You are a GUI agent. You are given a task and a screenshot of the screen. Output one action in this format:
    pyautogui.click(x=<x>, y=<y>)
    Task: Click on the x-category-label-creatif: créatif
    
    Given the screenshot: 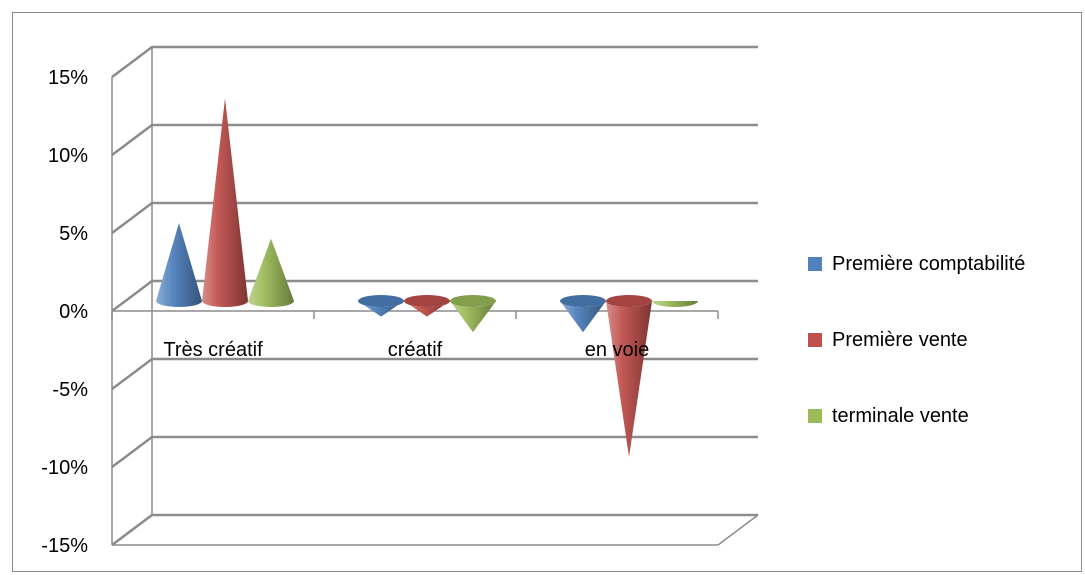 What is the action you would take?
    pyautogui.click(x=415, y=350)
    